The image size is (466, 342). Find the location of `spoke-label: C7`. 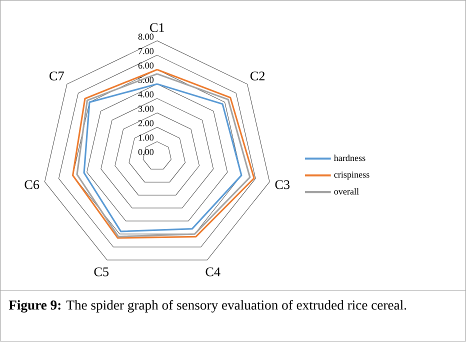

spoke-label: C7 is located at coordinates (57, 76).